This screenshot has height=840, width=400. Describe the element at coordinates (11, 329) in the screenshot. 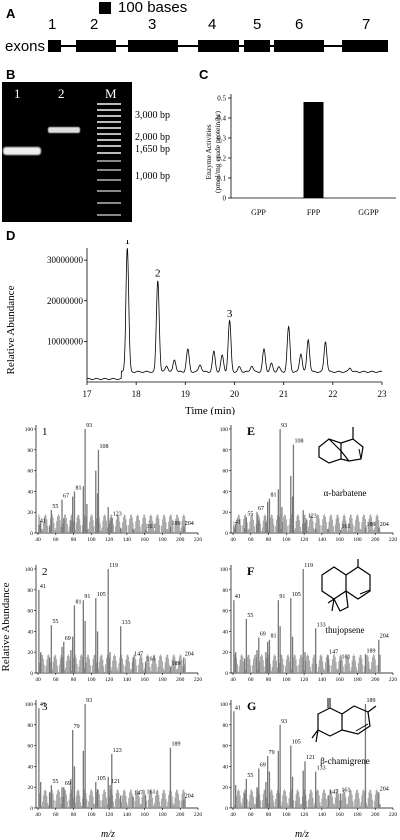

I see `chromatogram-ylabel: Relative Abundance` at that location.